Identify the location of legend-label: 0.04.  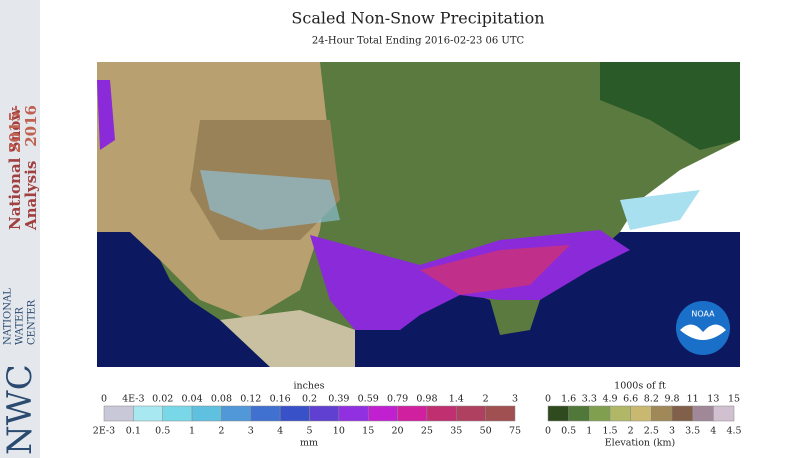
(191, 399).